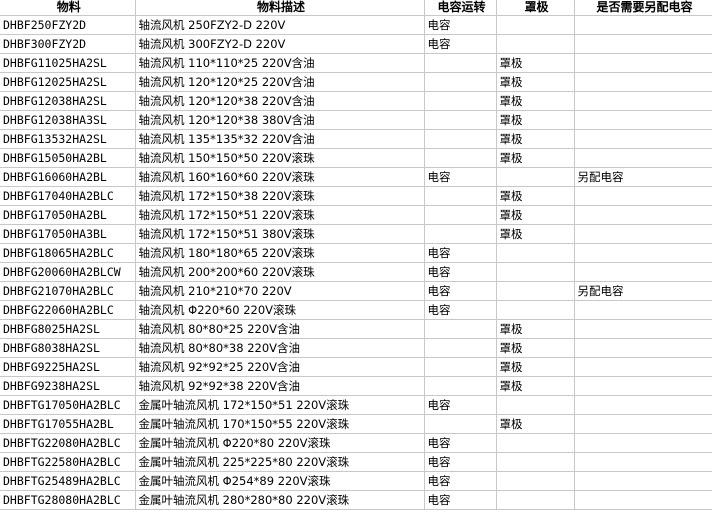 This screenshot has height=510, width=712. I want to click on cell-material-description: 金属叶轴流风机 172*150*51 220V滚珠, so click(279, 405).